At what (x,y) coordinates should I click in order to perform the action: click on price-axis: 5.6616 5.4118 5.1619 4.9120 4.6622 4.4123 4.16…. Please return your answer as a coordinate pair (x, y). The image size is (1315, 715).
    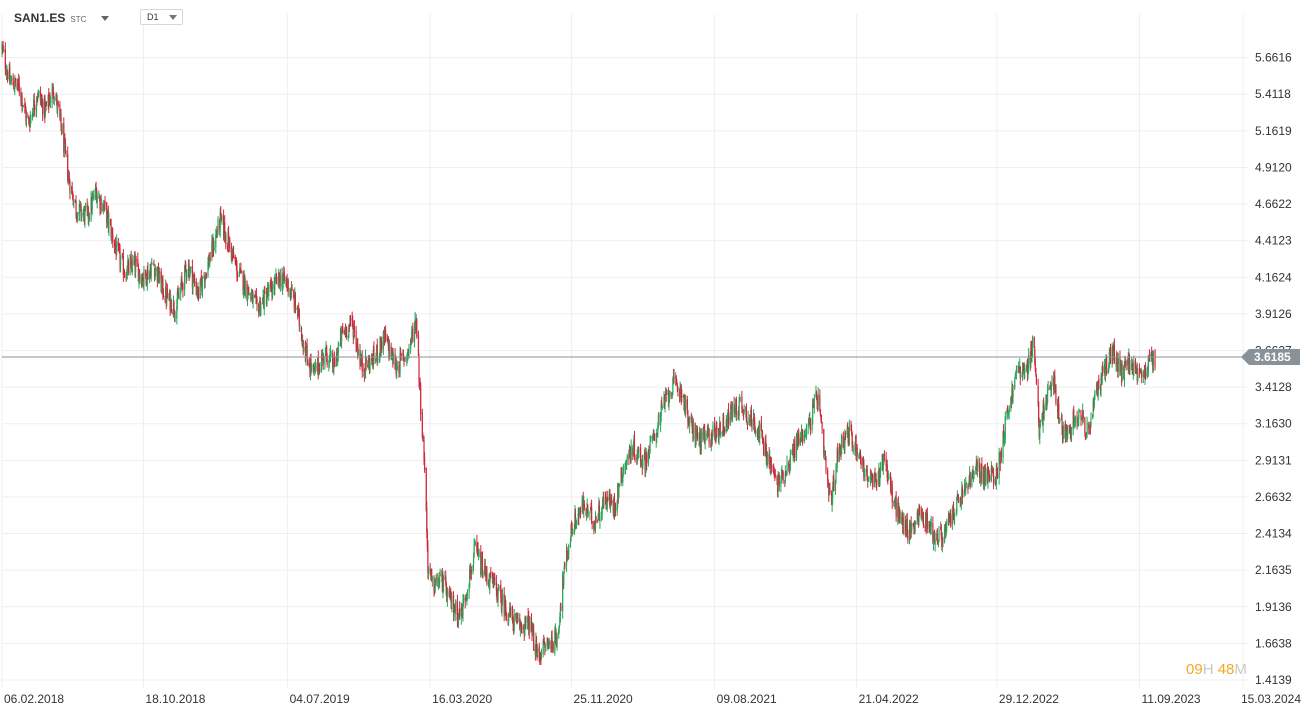
    Looking at the image, I should click on (1273, 369).